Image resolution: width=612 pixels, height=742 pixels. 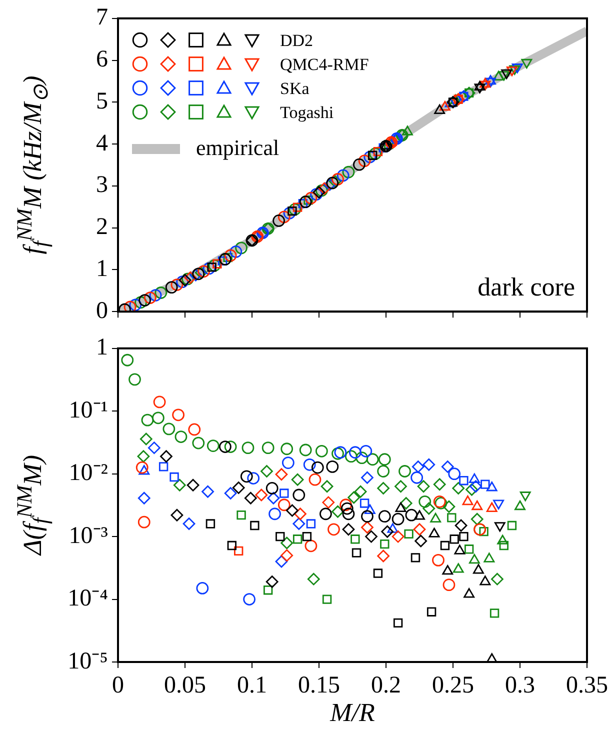 I want to click on legend-label: SKa, so click(x=295, y=88).